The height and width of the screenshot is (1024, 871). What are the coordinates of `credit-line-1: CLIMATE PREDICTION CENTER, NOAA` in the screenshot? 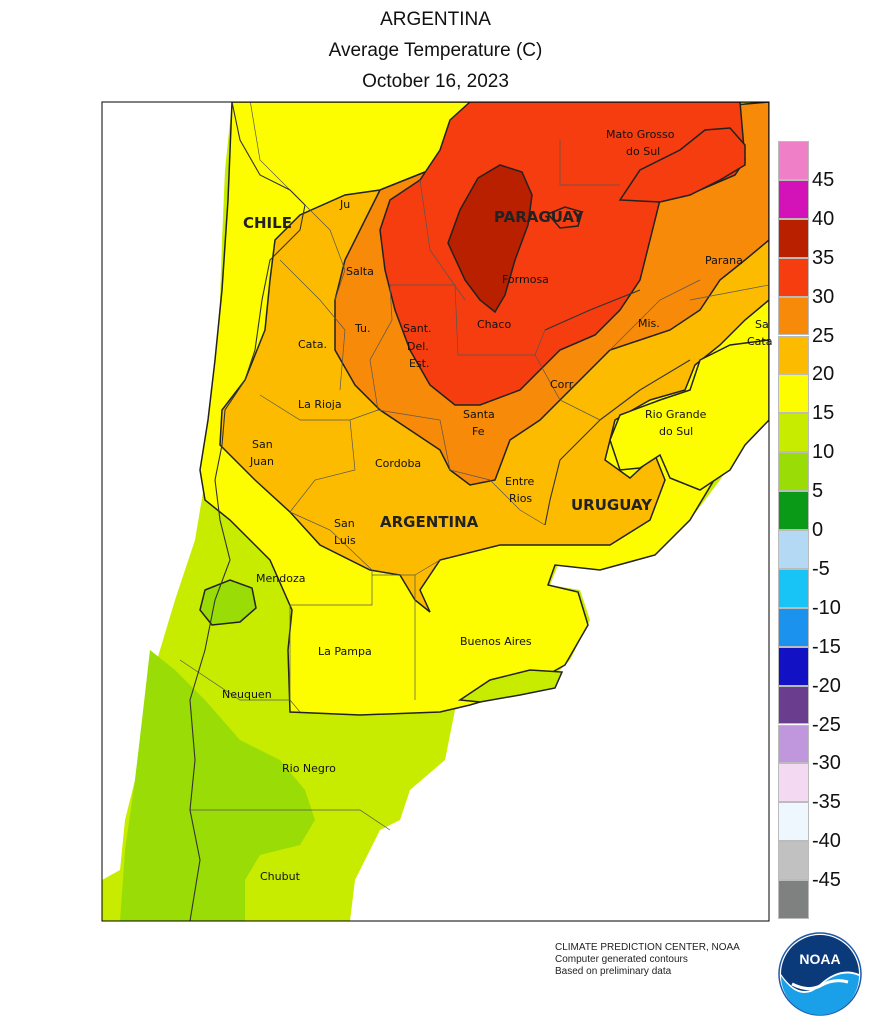 It's located at (647, 947).